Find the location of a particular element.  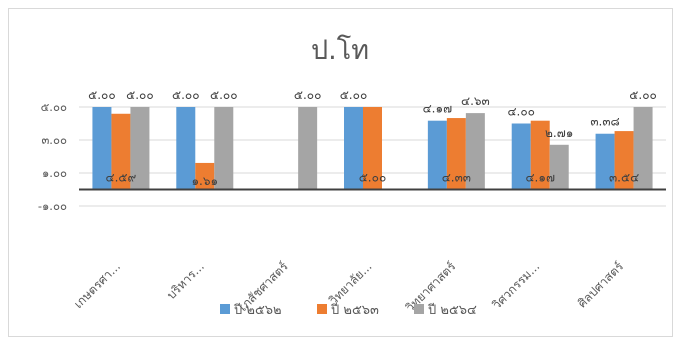

data-label: ๑.๖๑ is located at coordinates (204, 181).